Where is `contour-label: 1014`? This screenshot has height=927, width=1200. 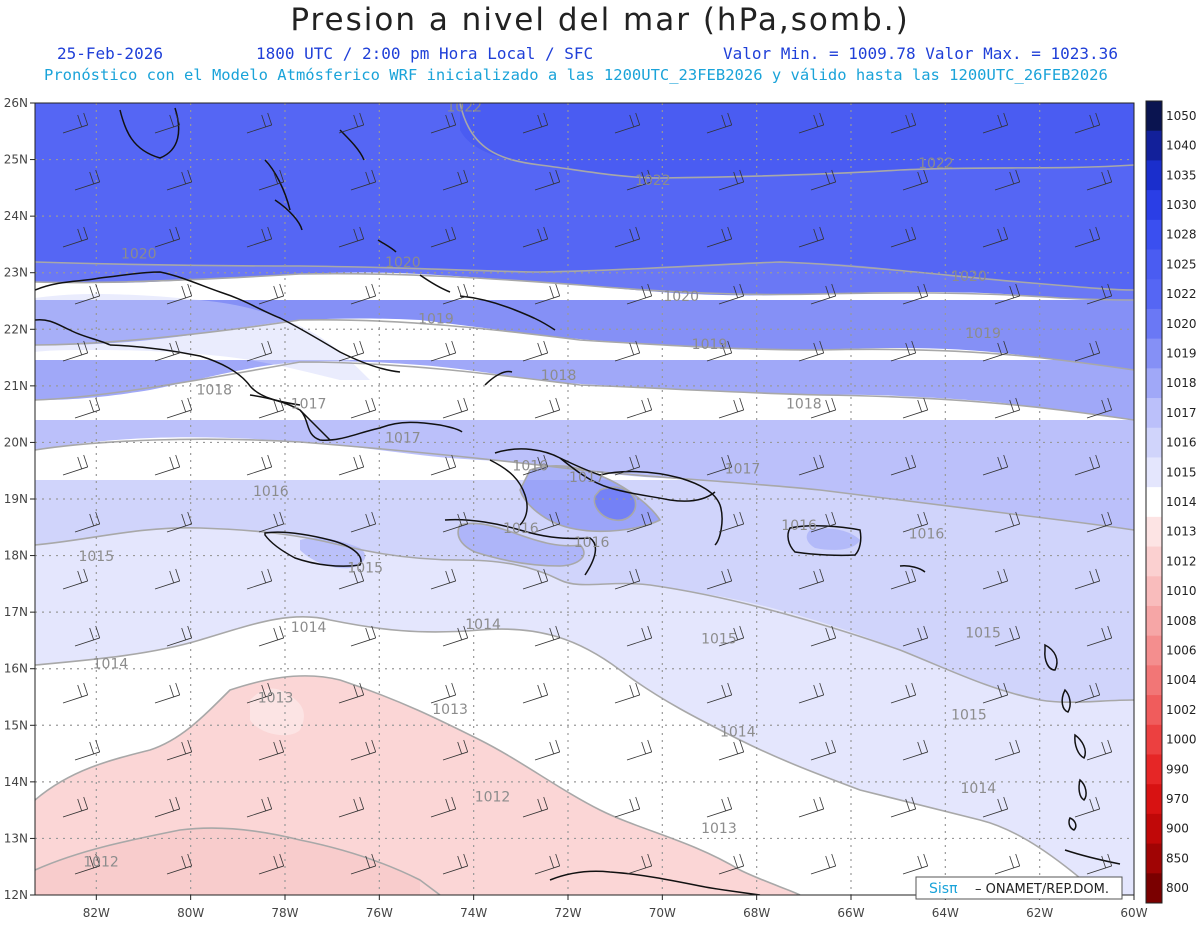 contour-label: 1014 is located at coordinates (111, 665).